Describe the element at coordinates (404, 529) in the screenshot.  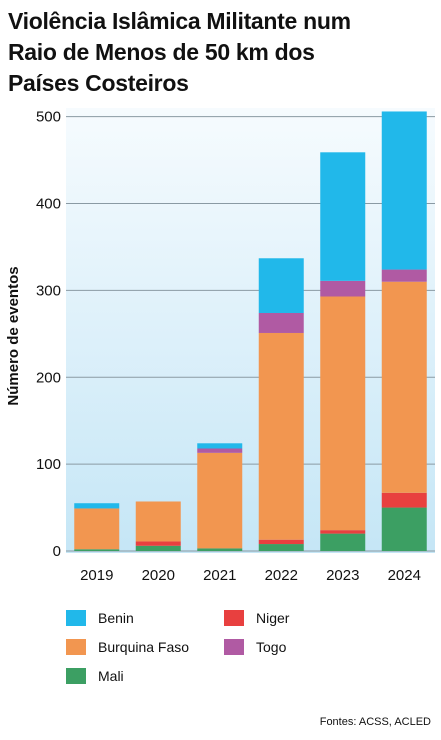
I see `bar-2024-mali` at that location.